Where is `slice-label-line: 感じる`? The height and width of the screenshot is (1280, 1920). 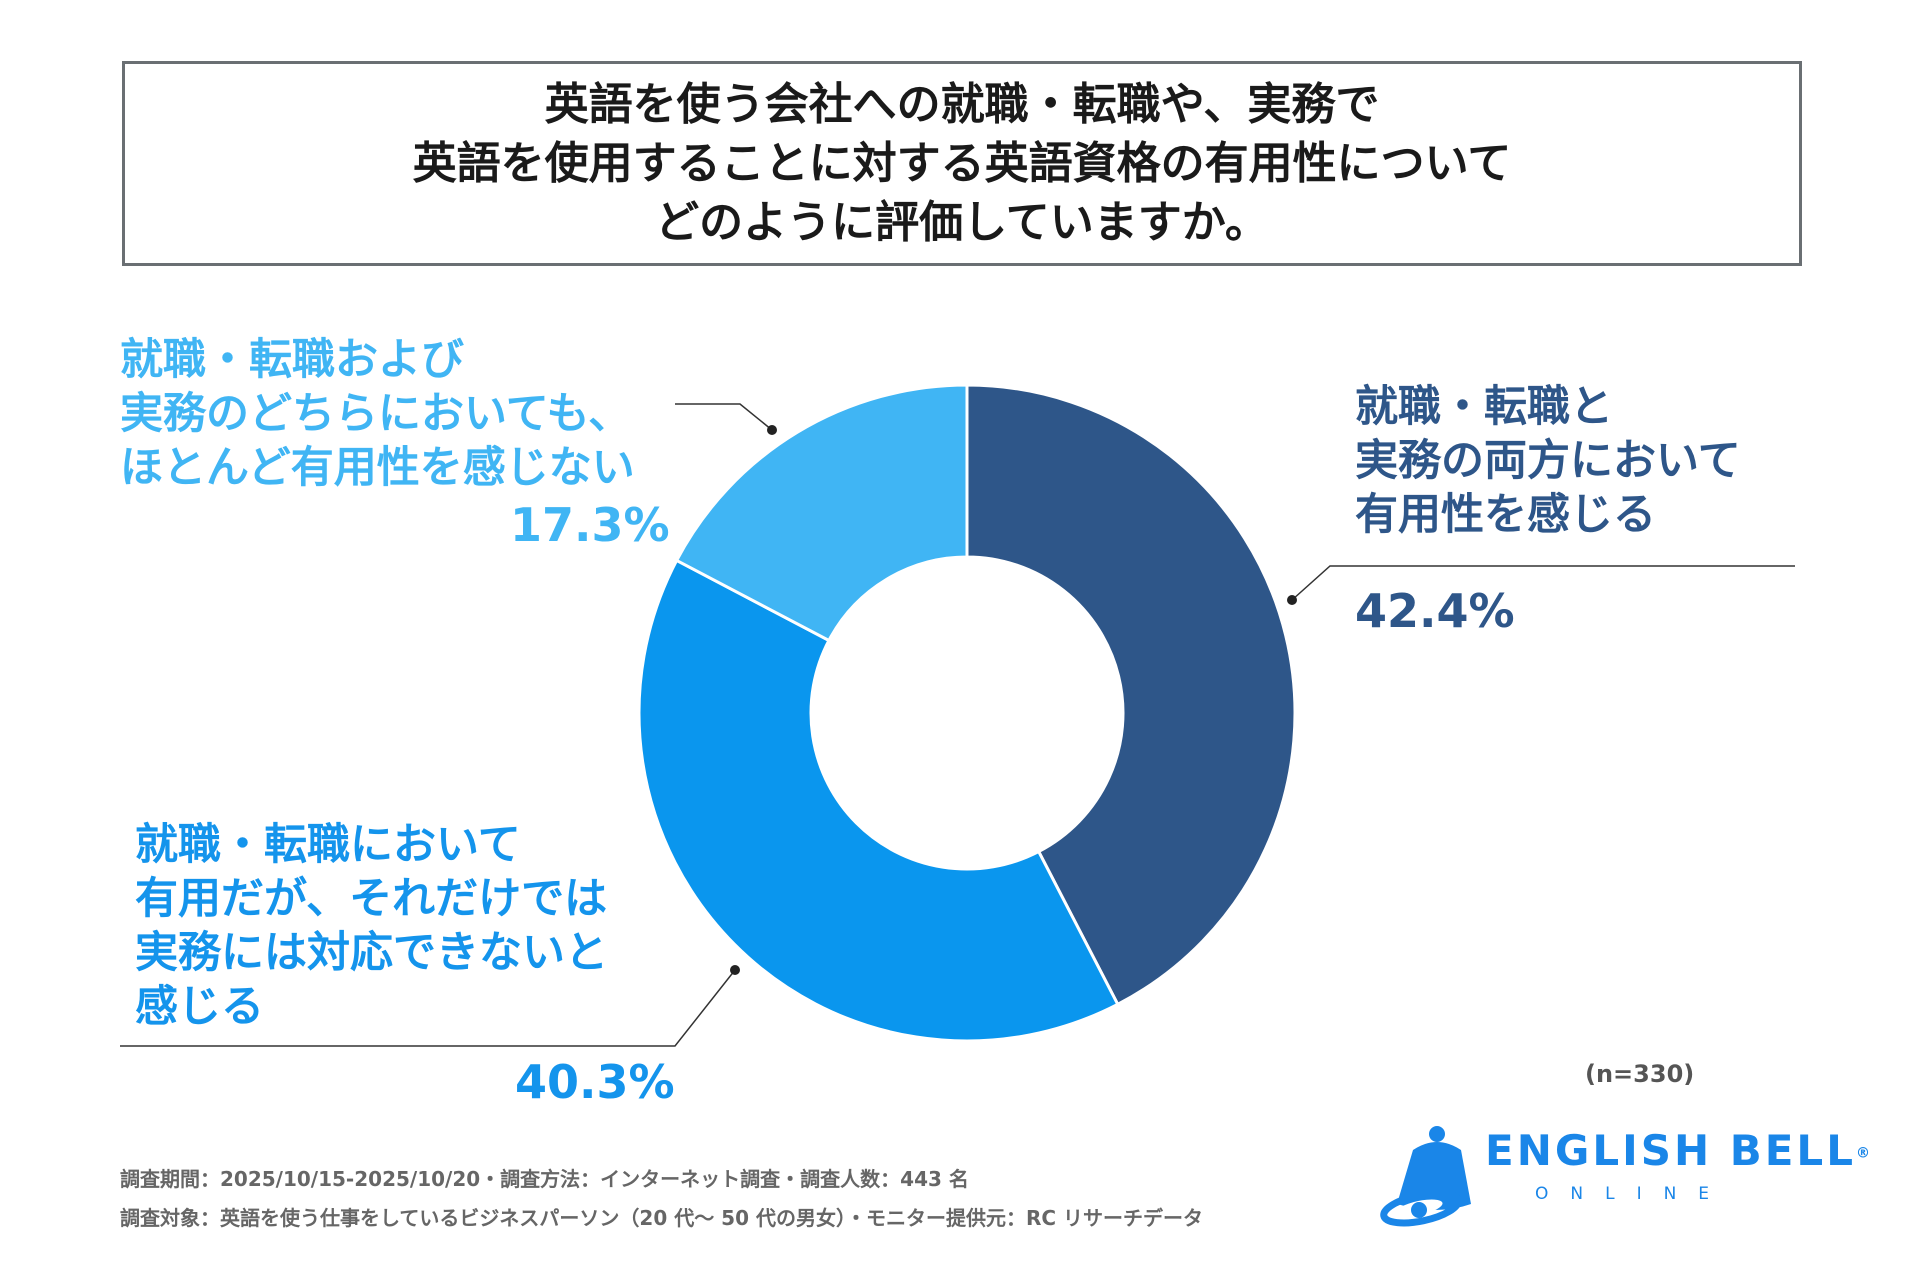 slice-label-line: 感じる is located at coordinates (199, 1007).